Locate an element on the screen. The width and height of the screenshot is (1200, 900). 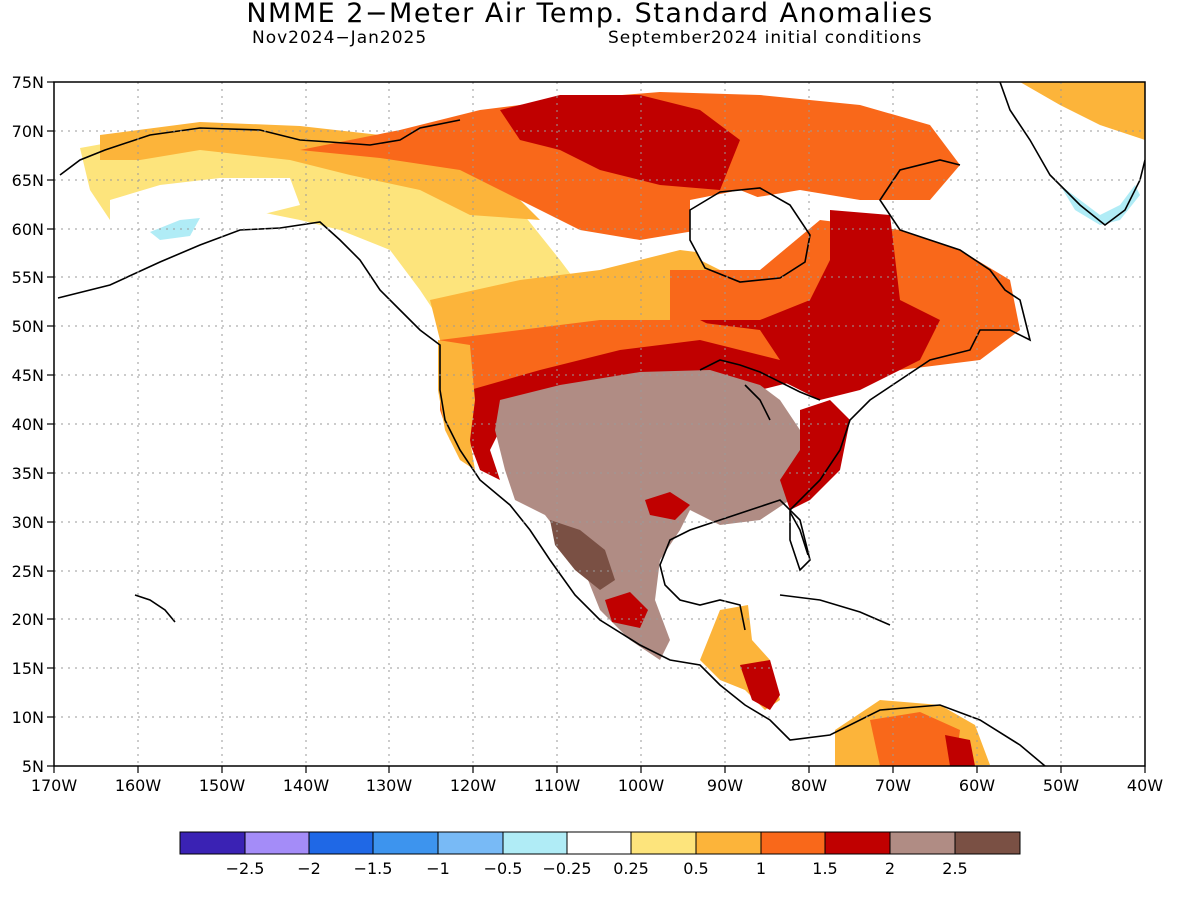
legend-label: −0.5 is located at coordinates (503, 868).